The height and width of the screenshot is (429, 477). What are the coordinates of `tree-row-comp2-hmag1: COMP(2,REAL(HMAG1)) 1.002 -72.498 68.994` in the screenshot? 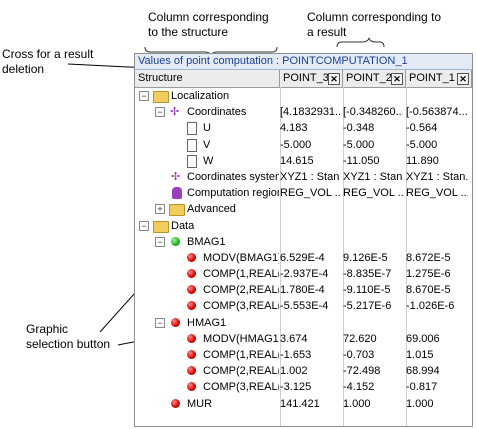 It's located at (303, 371).